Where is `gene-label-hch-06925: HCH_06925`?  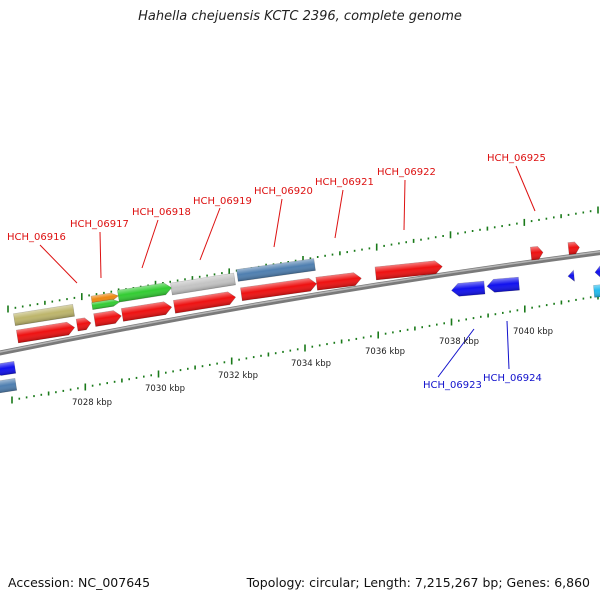
gene-label-hch-06925: HCH_06925 is located at coordinates (516, 158).